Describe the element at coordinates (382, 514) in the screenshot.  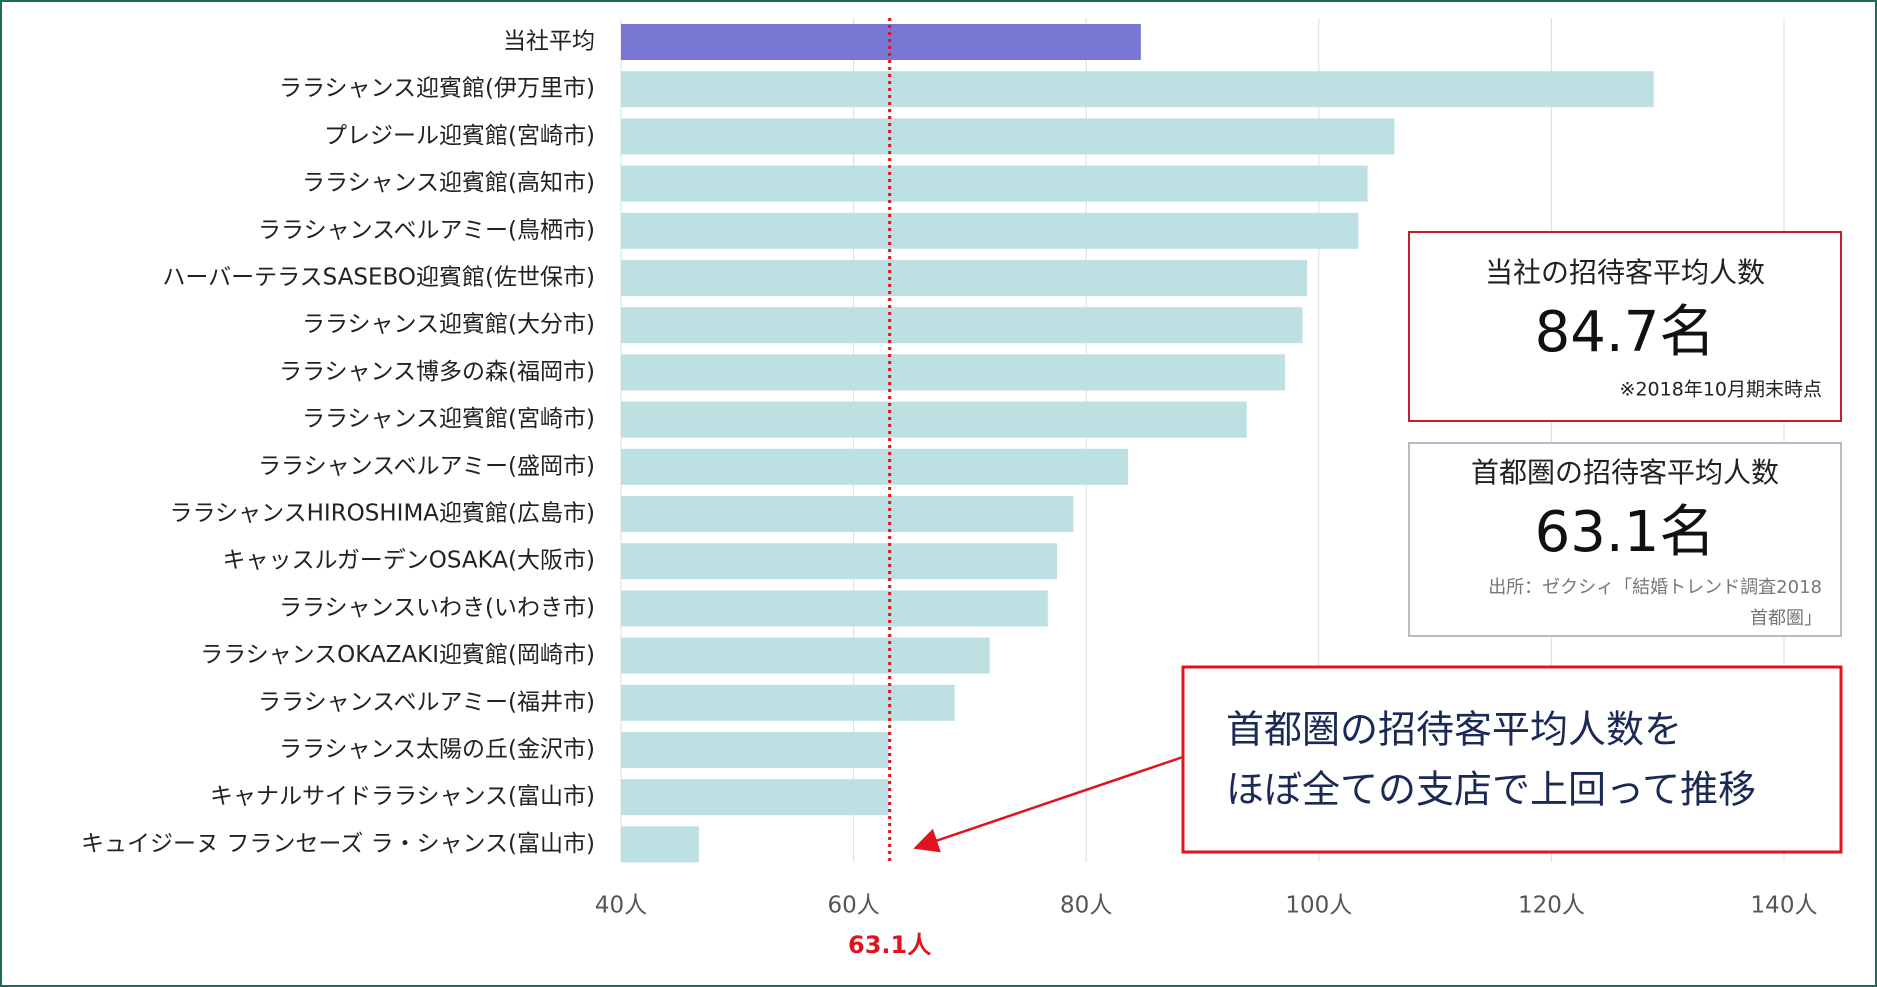
I see `category-label: ララシャンスHIROSHIMA迎賓館(広島市)` at that location.